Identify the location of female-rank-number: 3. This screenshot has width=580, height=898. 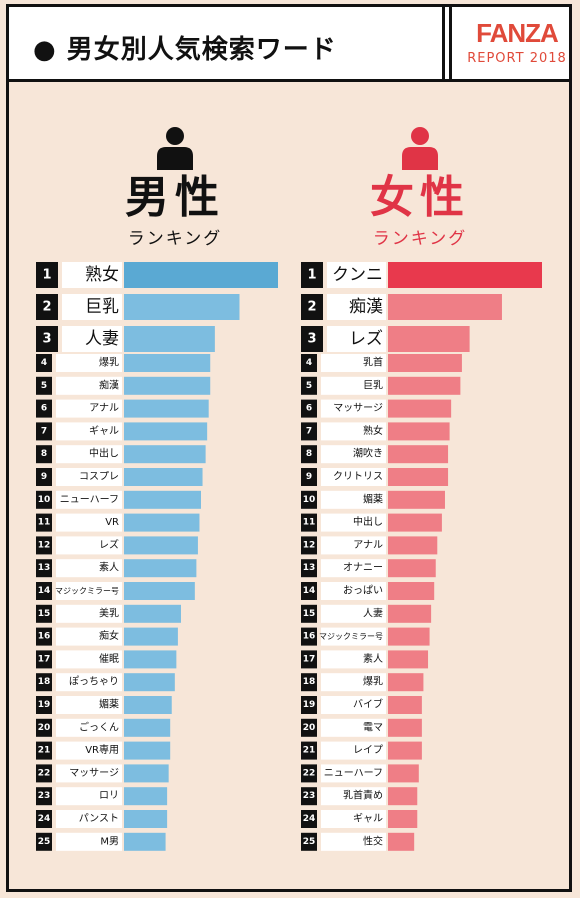
(311, 339).